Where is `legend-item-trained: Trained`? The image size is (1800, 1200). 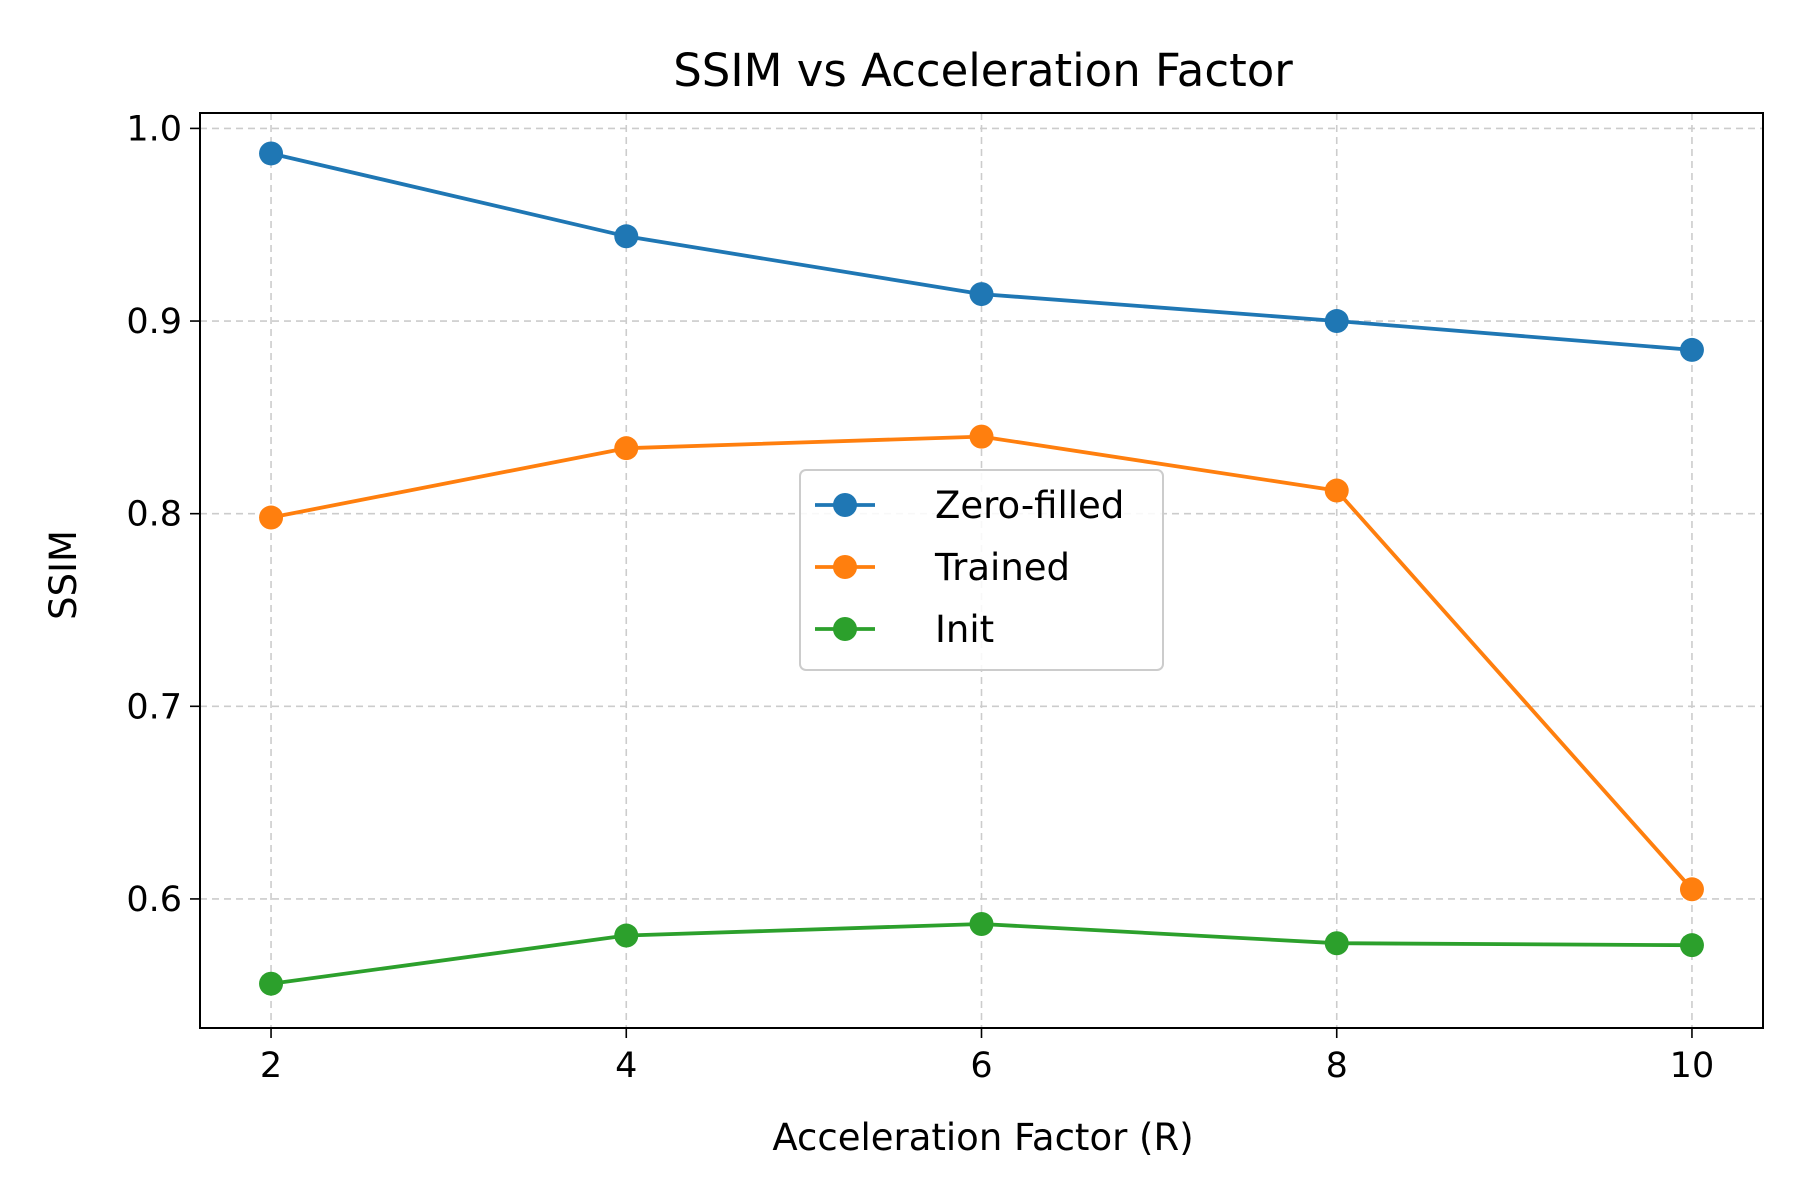
legend-item-trained: Trained is located at coordinates (942, 567).